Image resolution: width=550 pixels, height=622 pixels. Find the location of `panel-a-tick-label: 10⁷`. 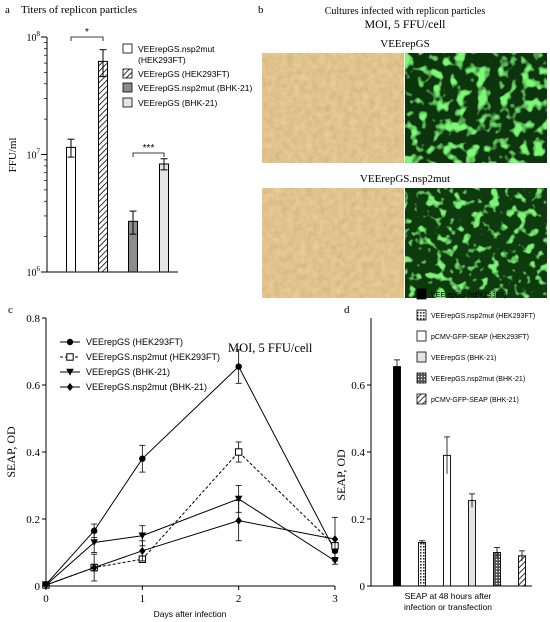

panel-a-tick-label: 10⁷ is located at coordinates (34, 155).